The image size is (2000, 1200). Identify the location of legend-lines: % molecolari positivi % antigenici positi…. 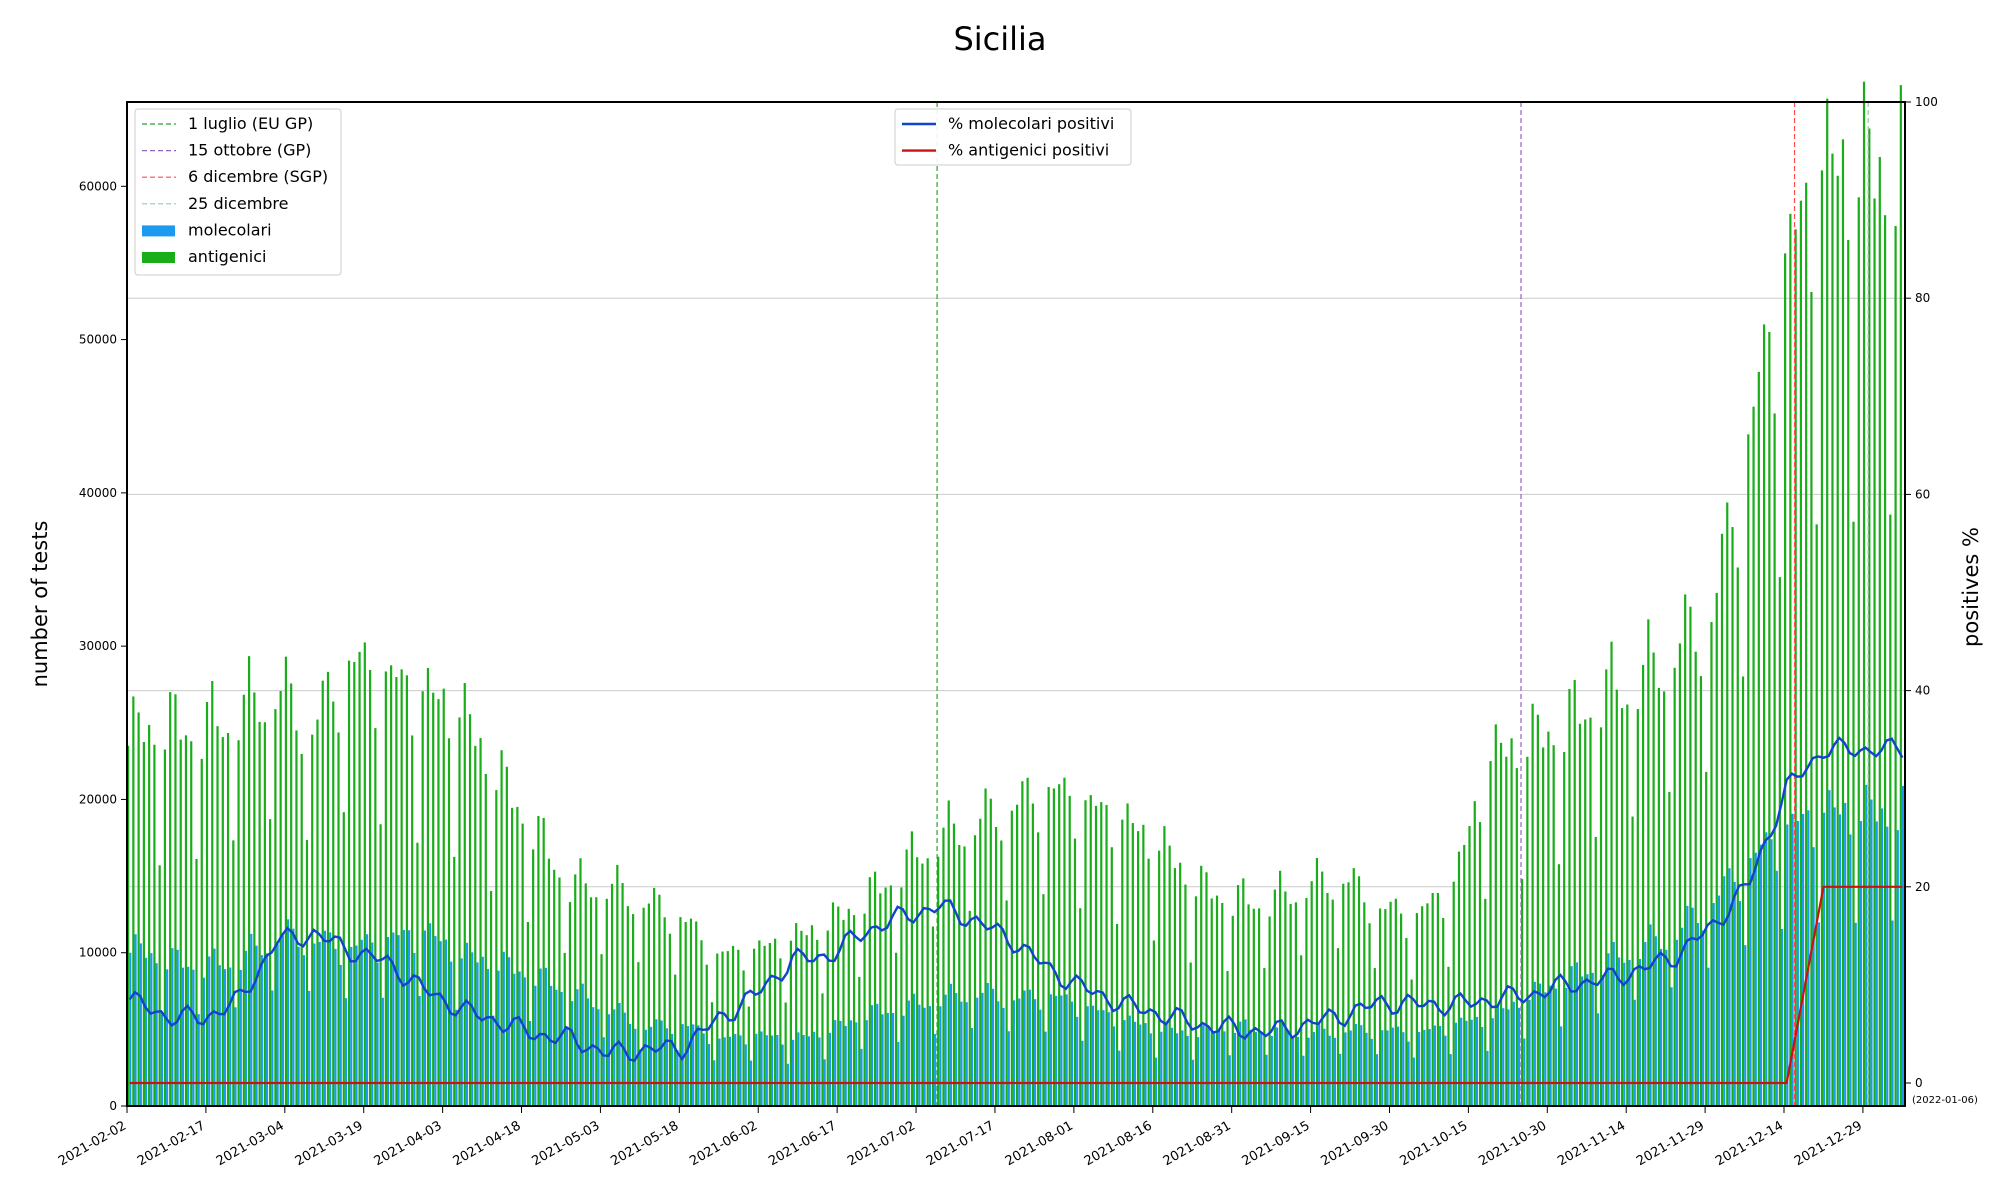
(1013, 137).